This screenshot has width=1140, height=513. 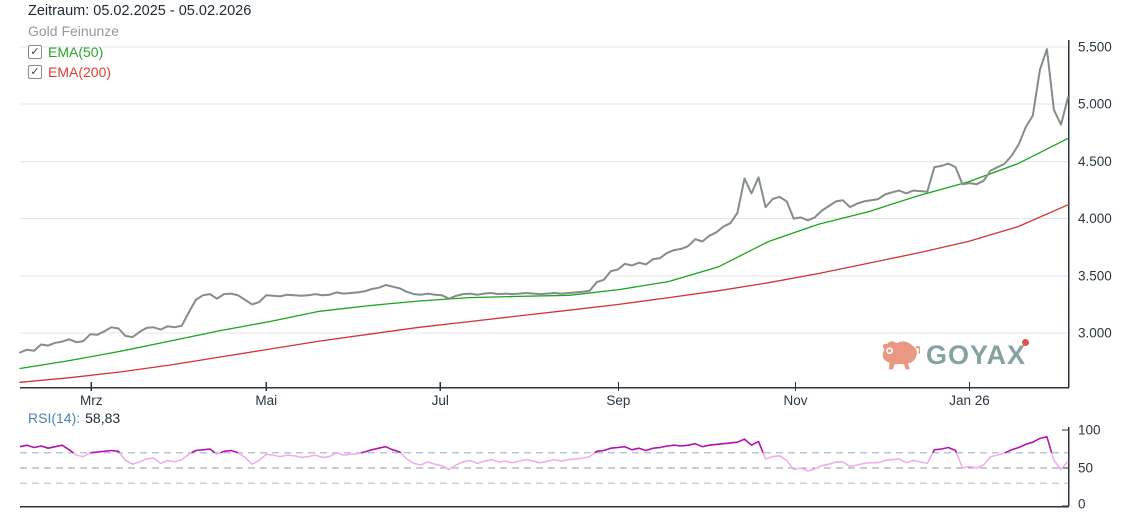 What do you see at coordinates (618, 400) in the screenshot?
I see `x-axis-tick-label: Sep` at bounding box center [618, 400].